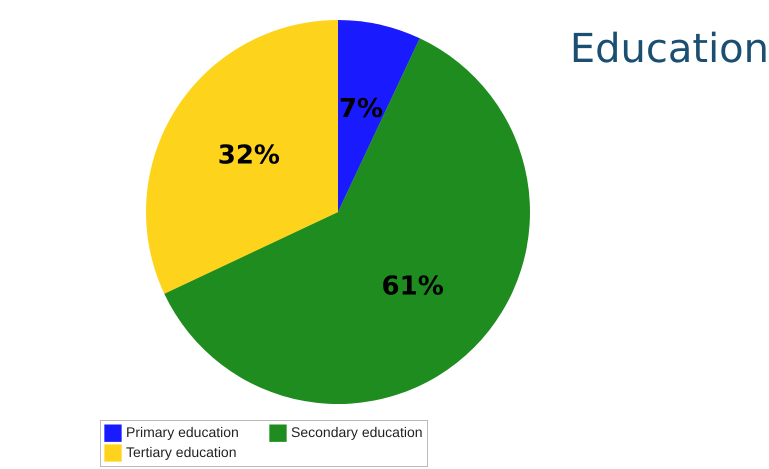  I want to click on legend-label: Tertiary education, so click(181, 452).